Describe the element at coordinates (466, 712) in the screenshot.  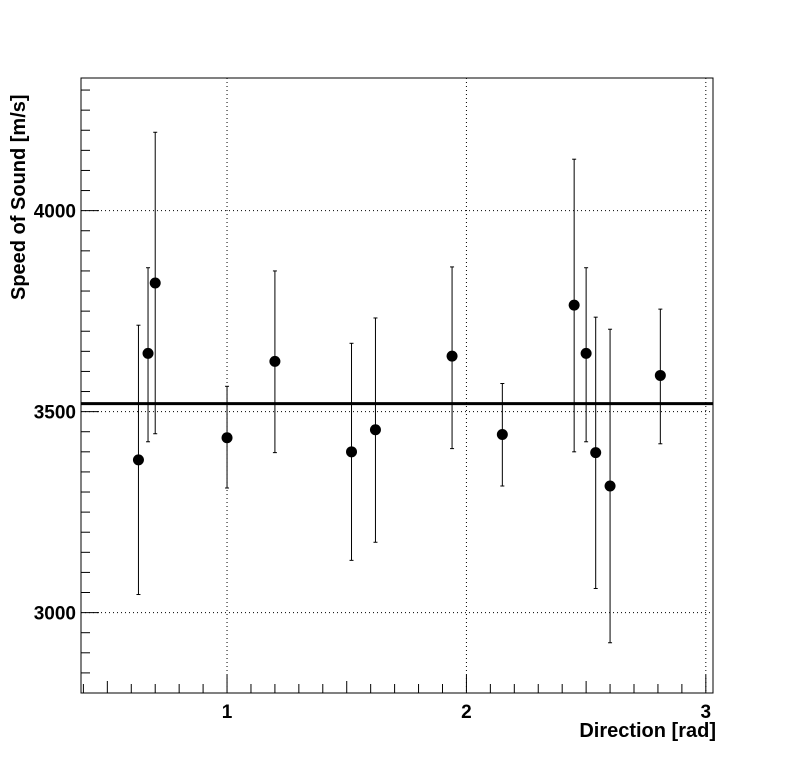
I see `x-tick-label: 2` at that location.